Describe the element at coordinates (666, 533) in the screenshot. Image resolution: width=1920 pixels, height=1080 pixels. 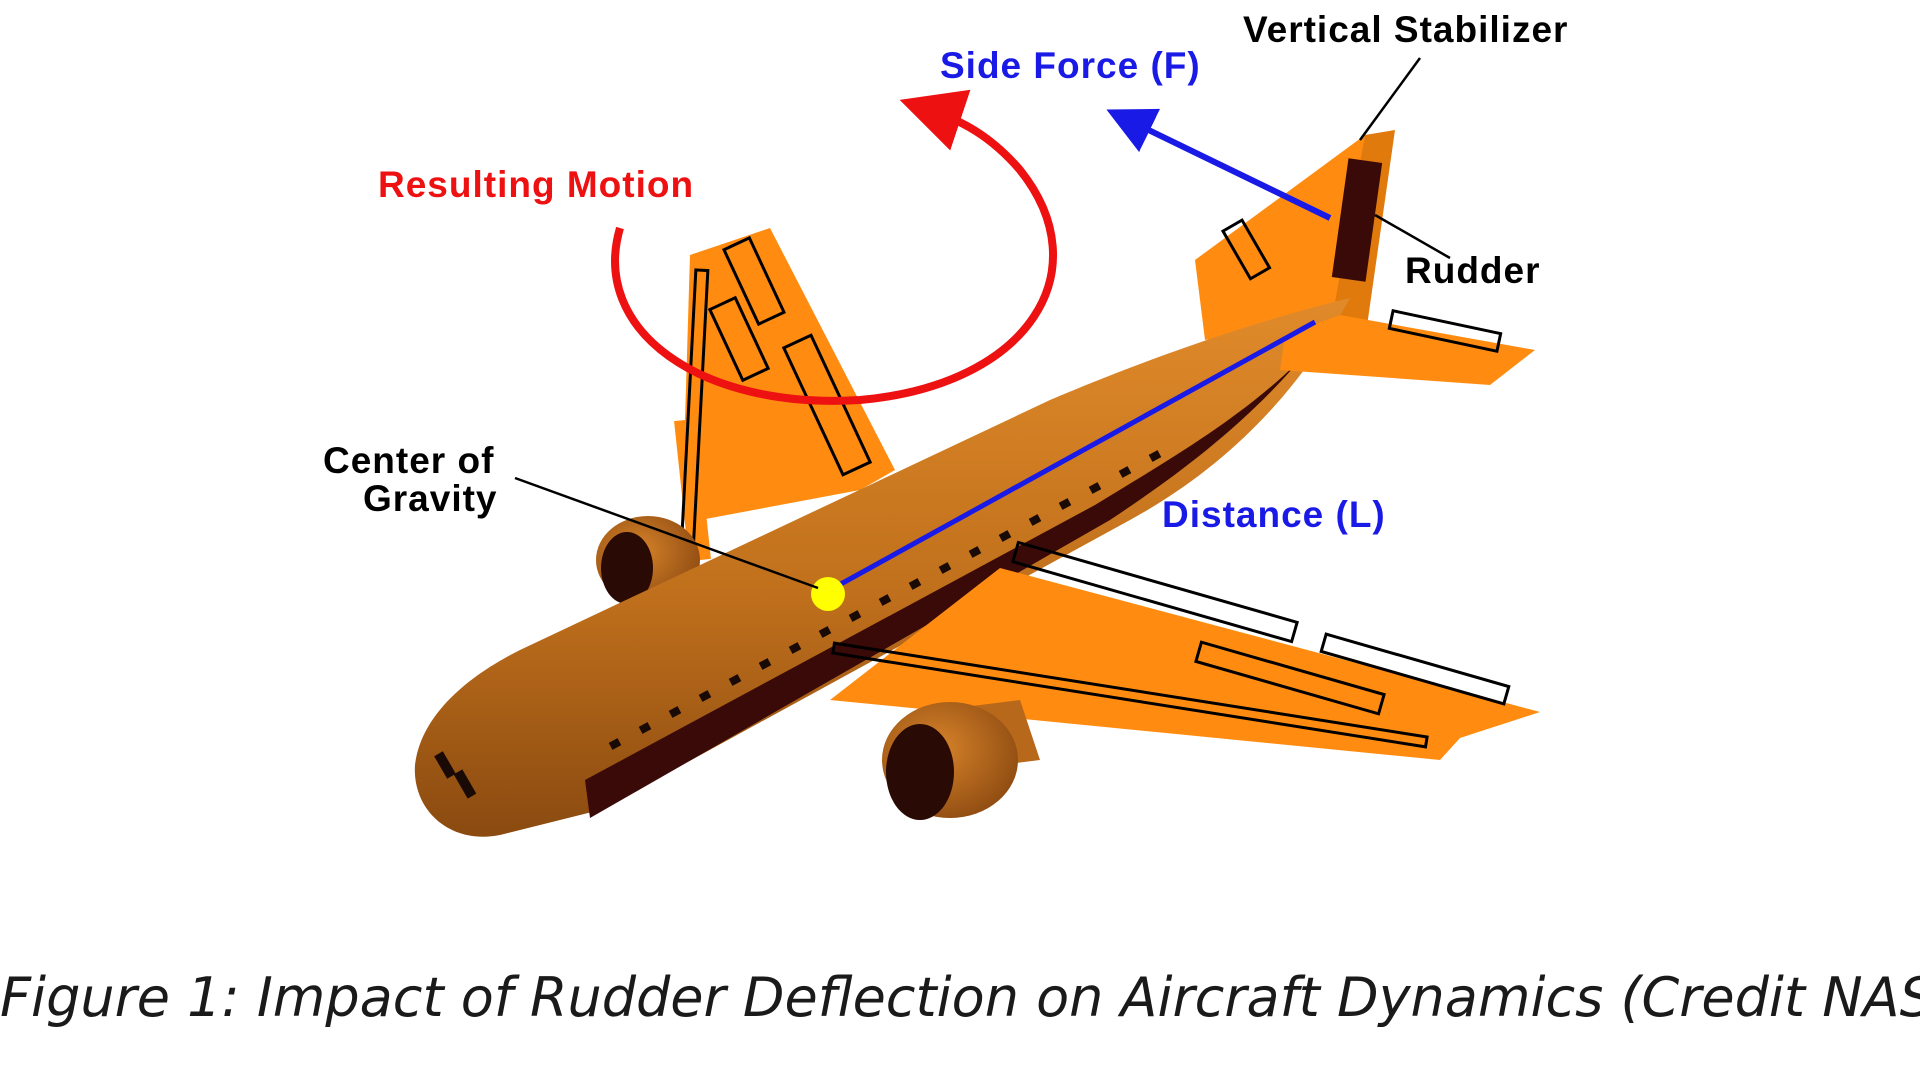
I see `cg-leader-line` at that location.